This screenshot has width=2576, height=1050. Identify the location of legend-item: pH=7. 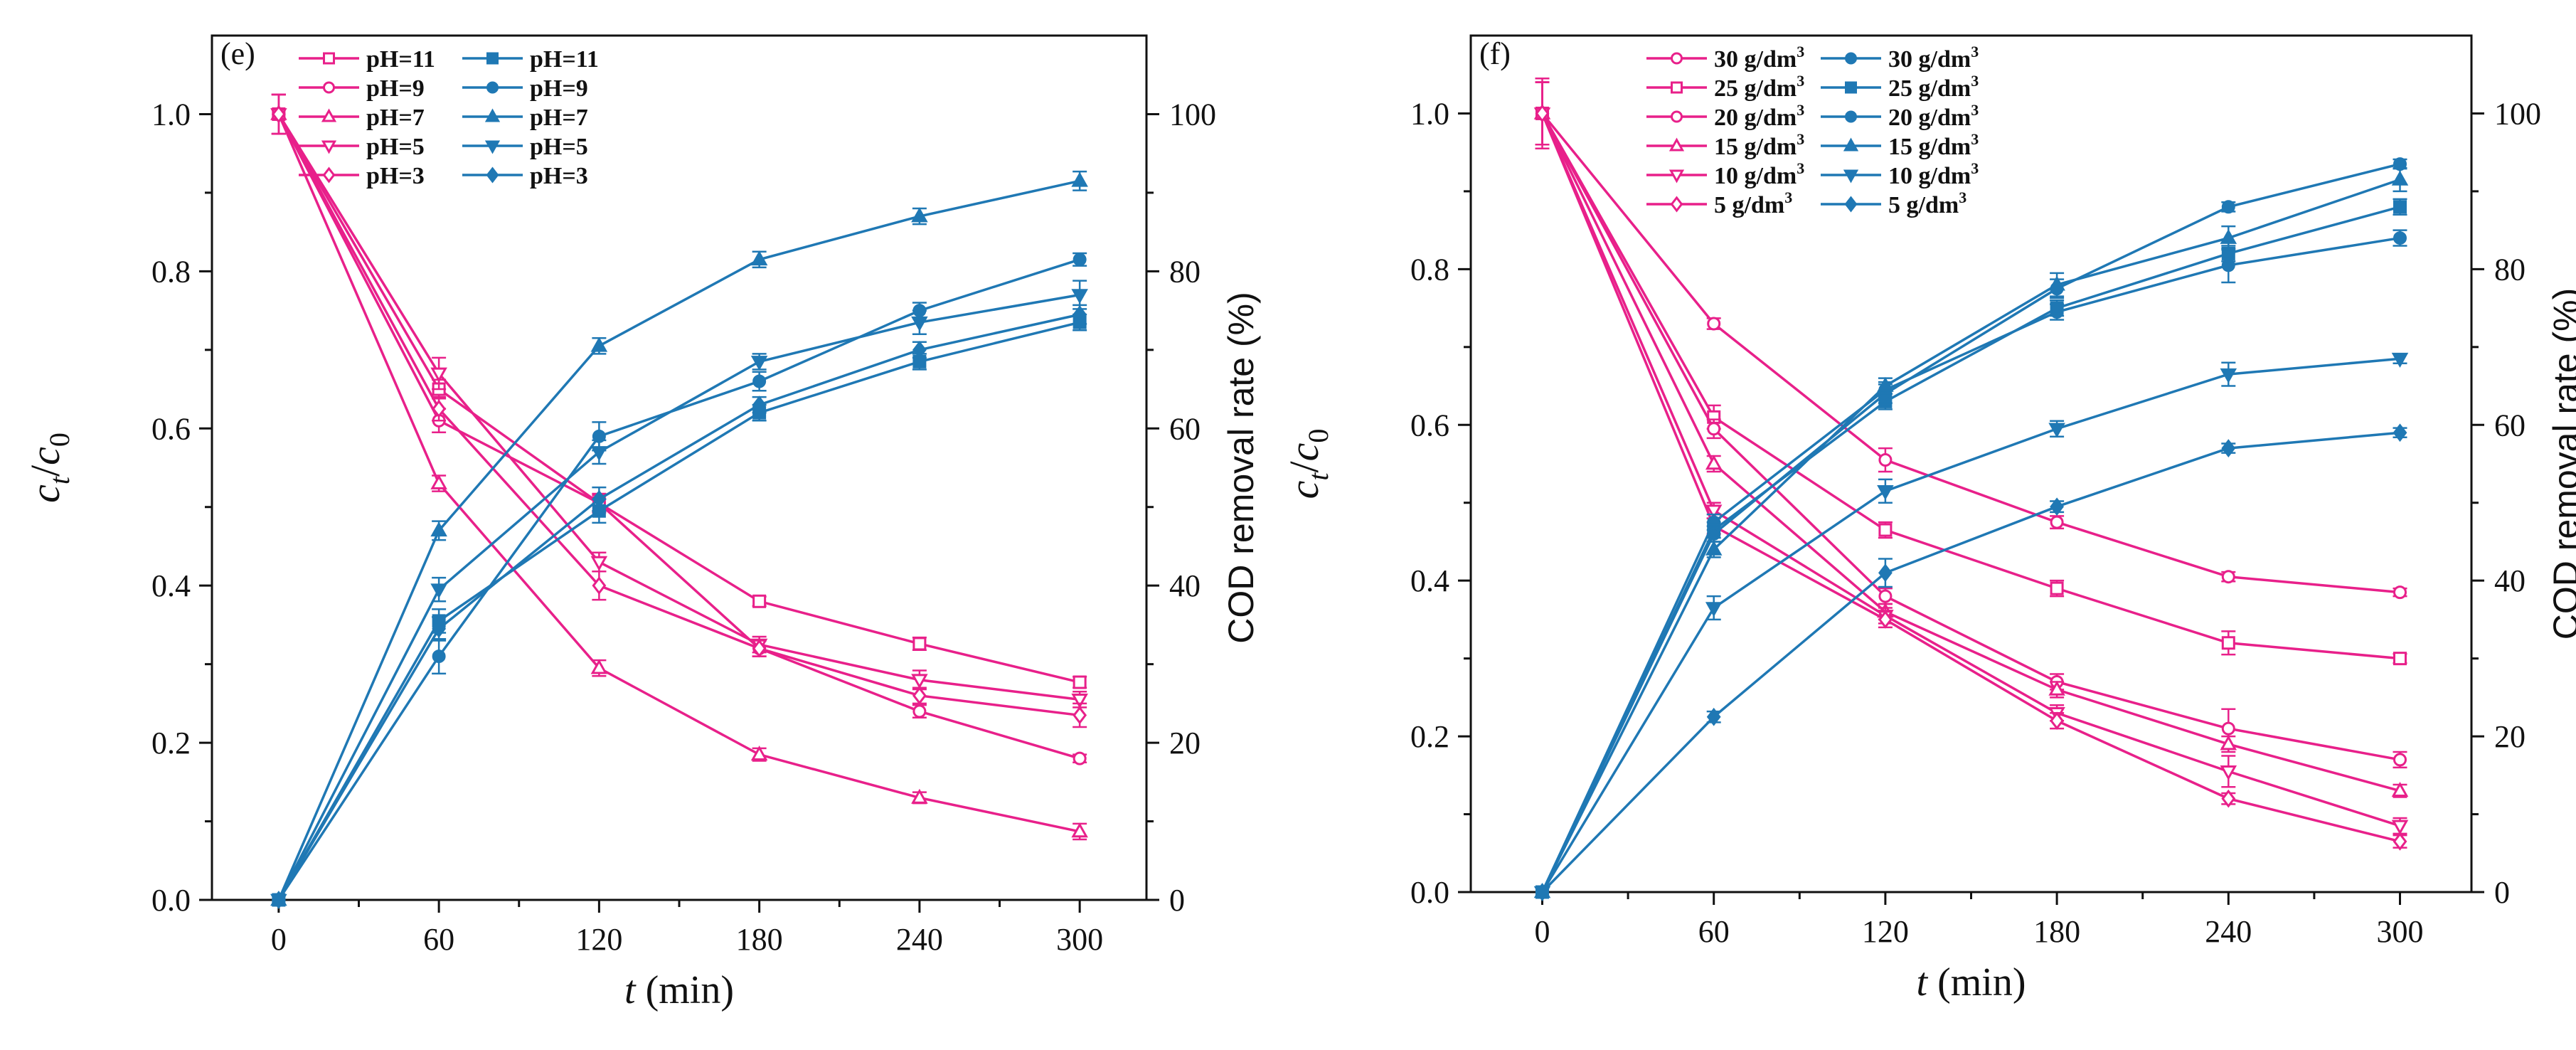
(525, 118).